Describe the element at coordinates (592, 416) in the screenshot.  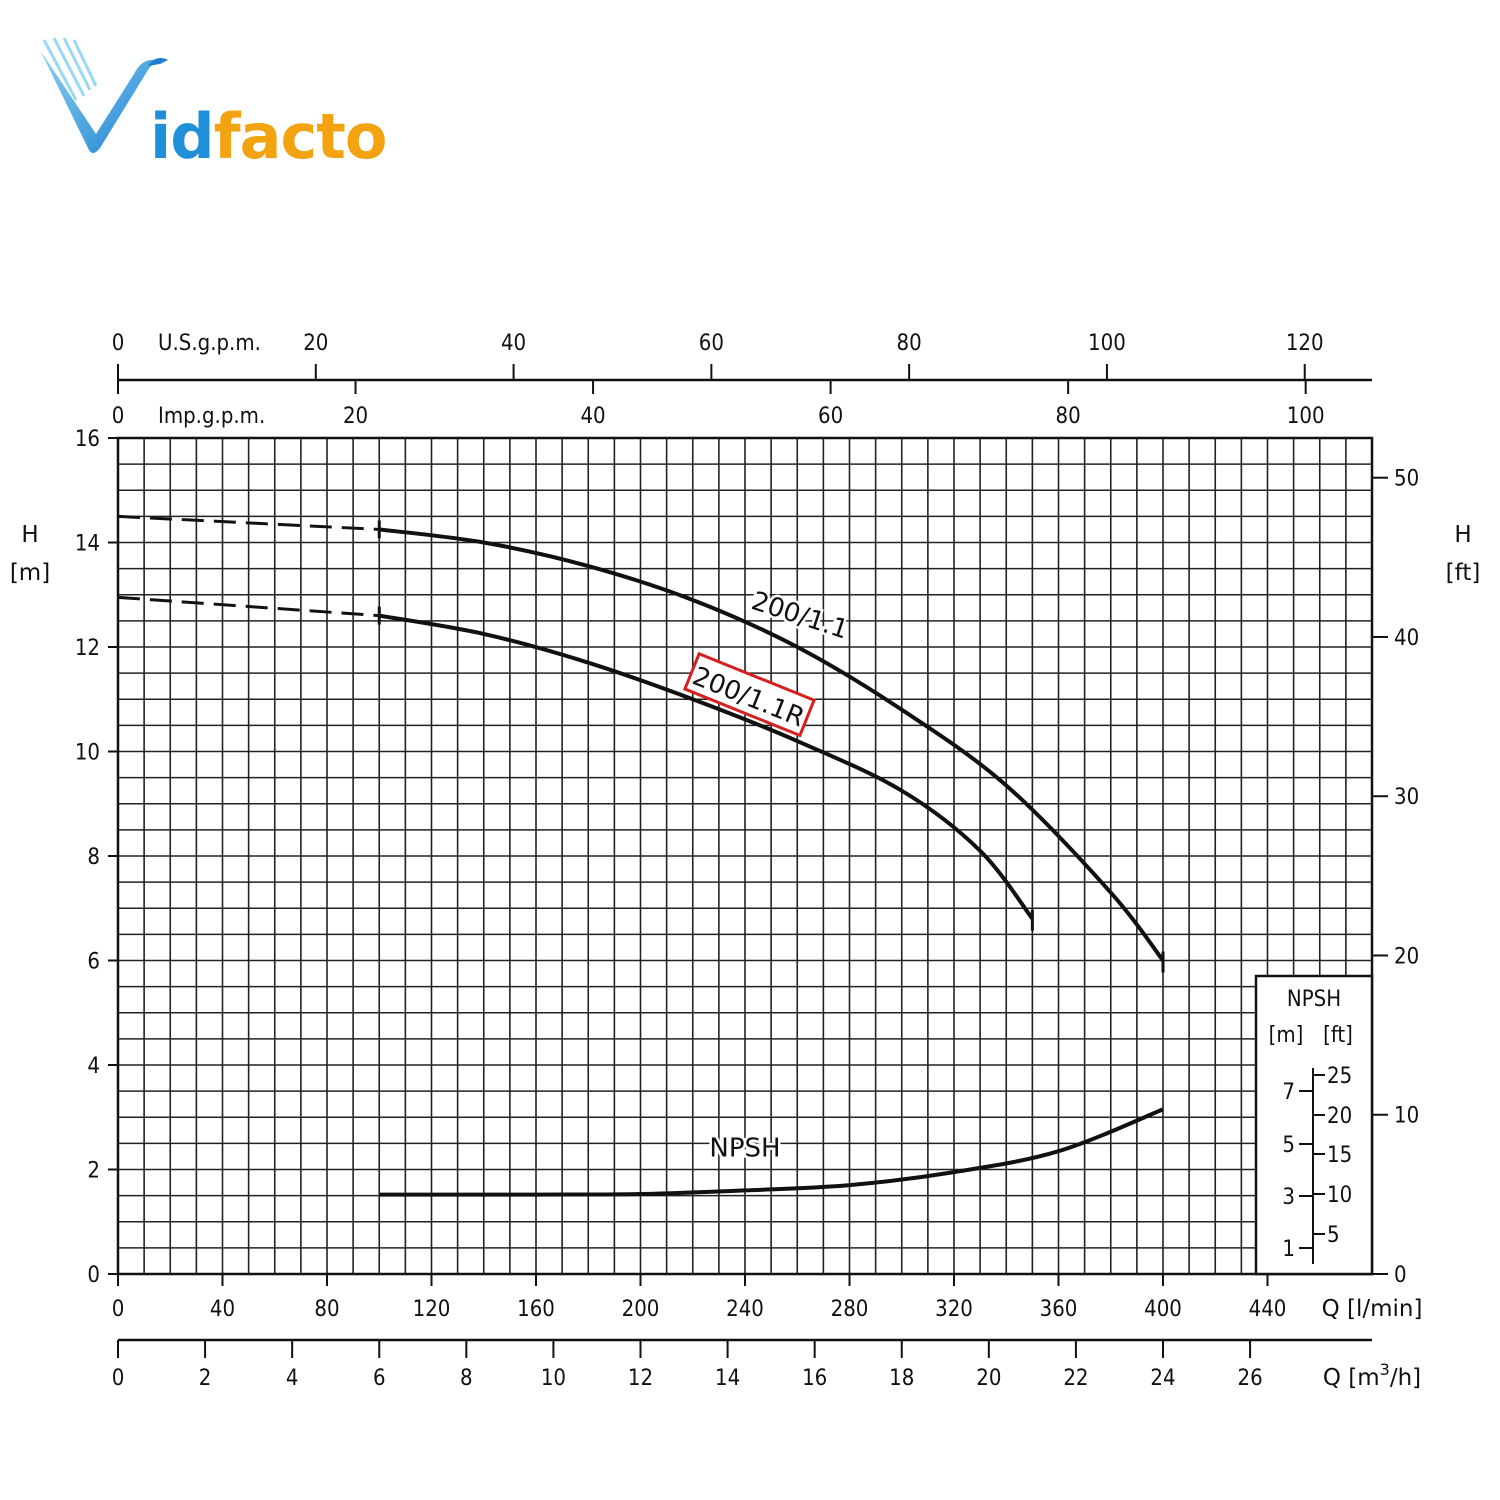
I see `x-impgpm-tick-label: 40` at that location.